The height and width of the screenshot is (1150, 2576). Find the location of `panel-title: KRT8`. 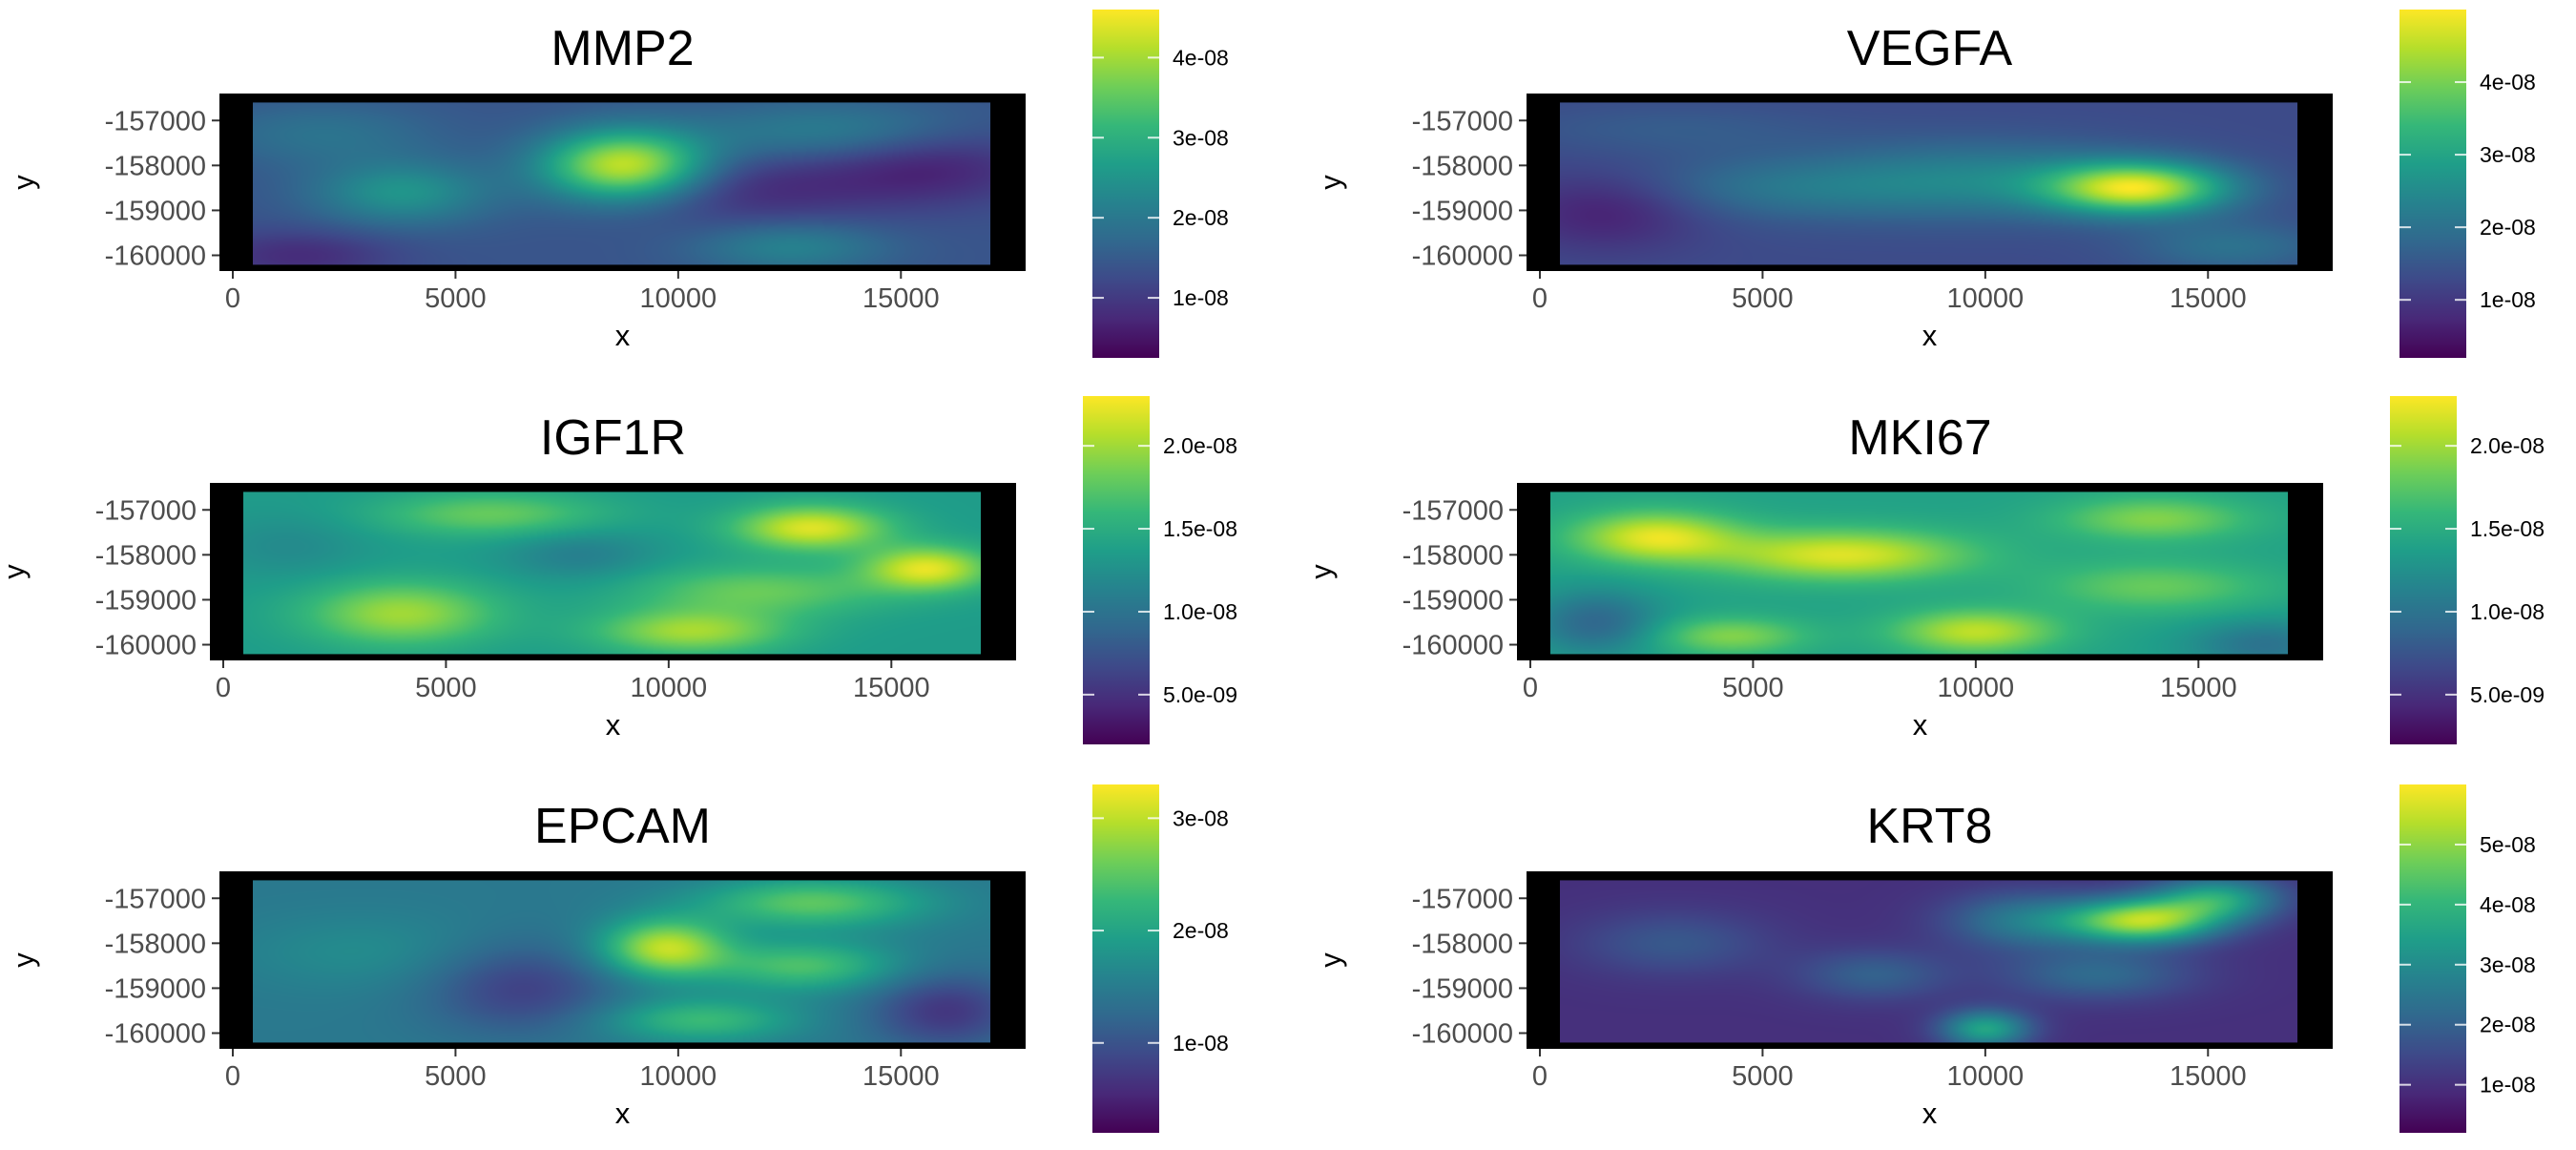

panel-title: KRT8 is located at coordinates (1930, 826).